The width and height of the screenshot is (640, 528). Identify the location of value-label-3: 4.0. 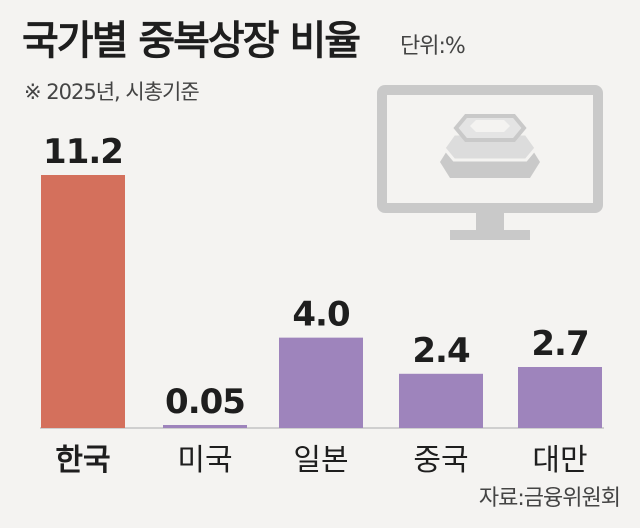
(321, 315).